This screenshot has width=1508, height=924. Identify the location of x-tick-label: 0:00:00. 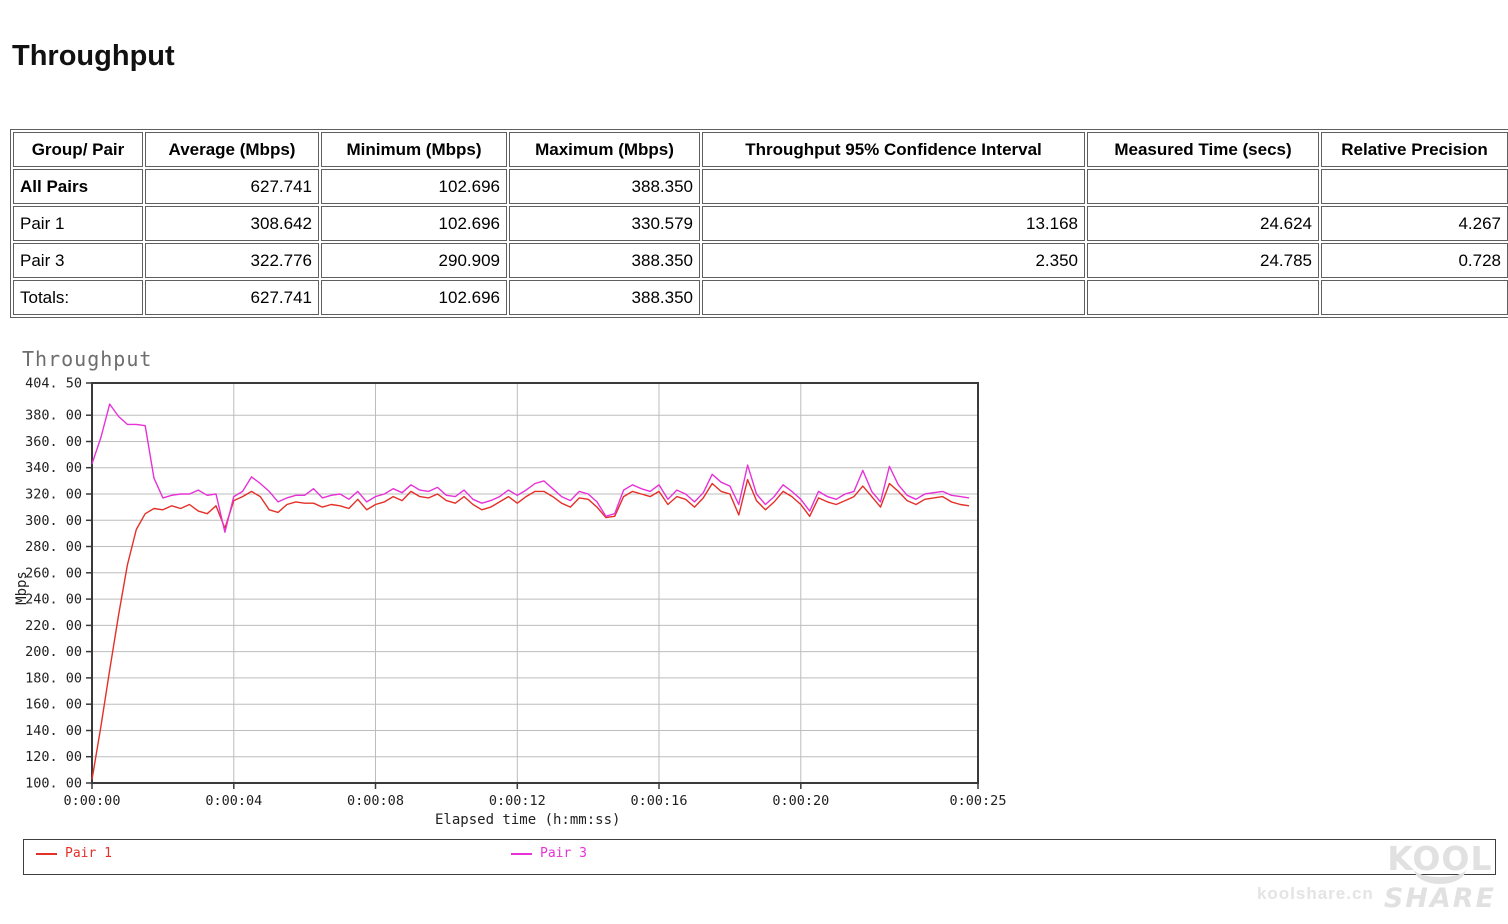
(92, 801).